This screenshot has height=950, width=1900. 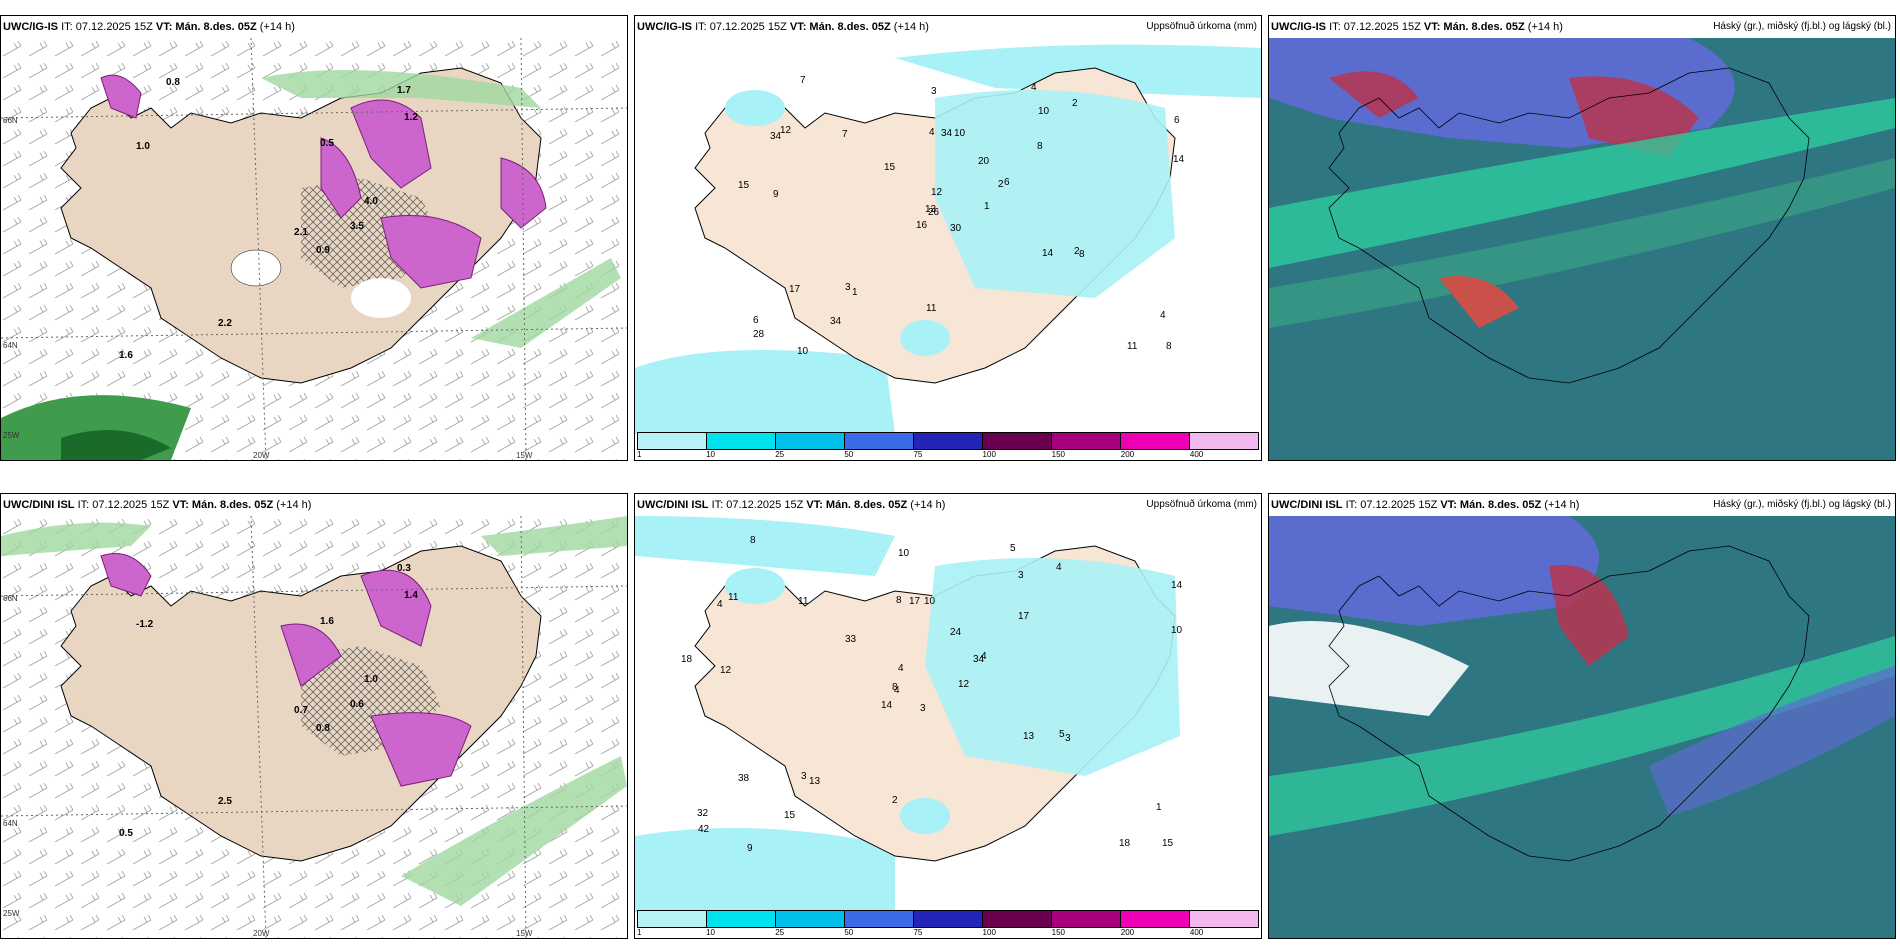 What do you see at coordinates (411, 117) in the screenshot?
I see `map-value-label: 1.2` at bounding box center [411, 117].